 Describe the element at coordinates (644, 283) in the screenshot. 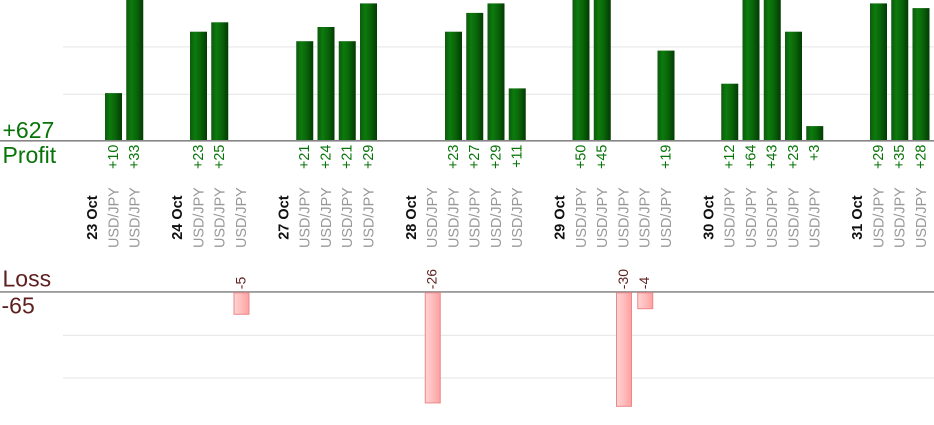

I see `svg-text: -4` at that location.